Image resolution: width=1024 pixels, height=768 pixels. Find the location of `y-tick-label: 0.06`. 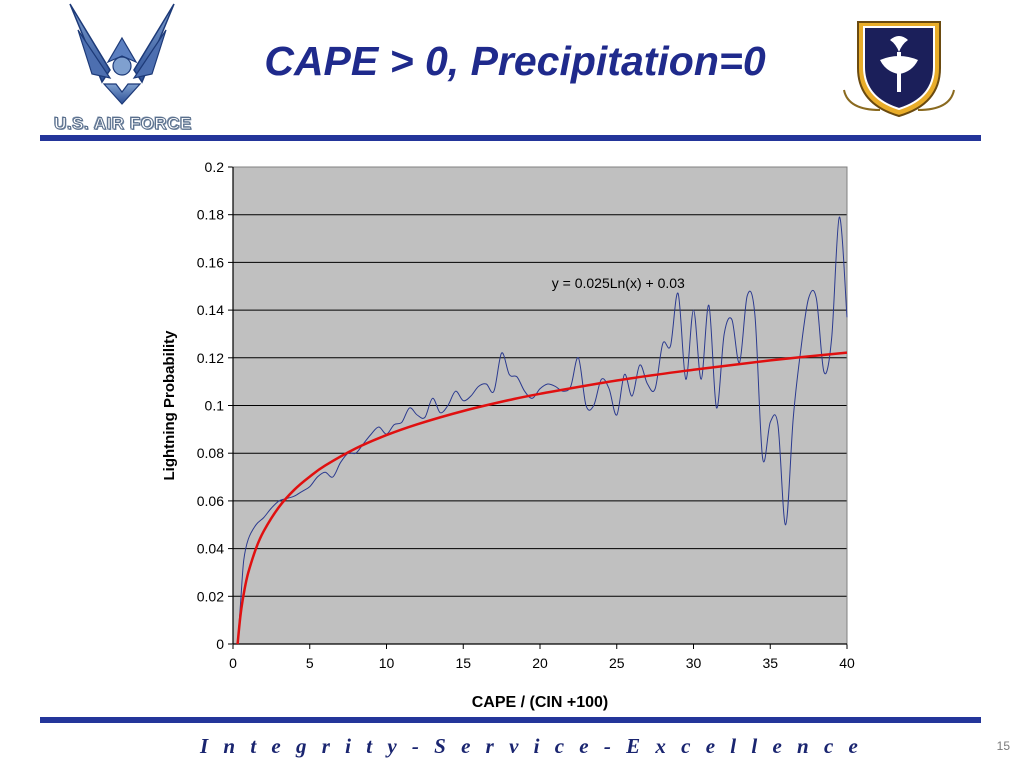

y-tick-label: 0.06 is located at coordinates (210, 501).